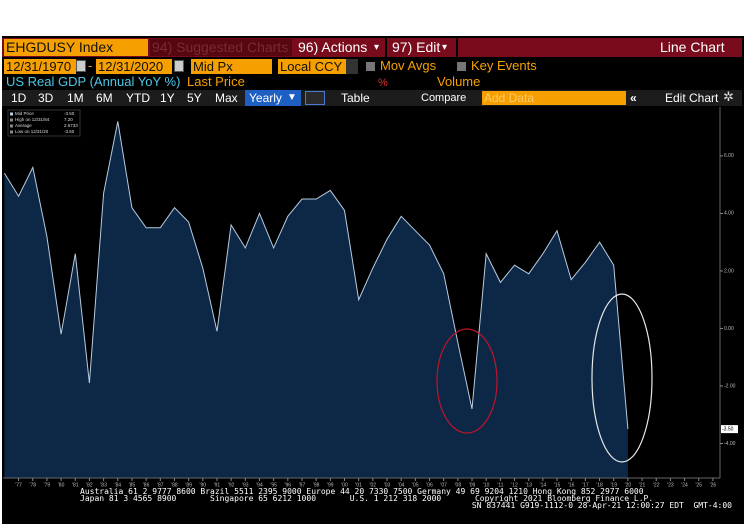 The width and height of the screenshot is (746, 528). What do you see at coordinates (292, 97) in the screenshot?
I see `frequency-caret: ▼` at bounding box center [292, 97].